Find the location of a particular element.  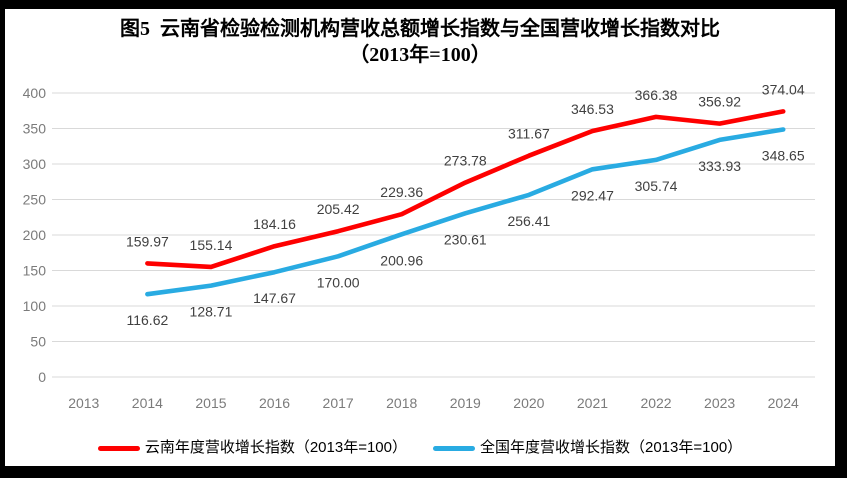

svg-text: 273.78 is located at coordinates (465, 161).